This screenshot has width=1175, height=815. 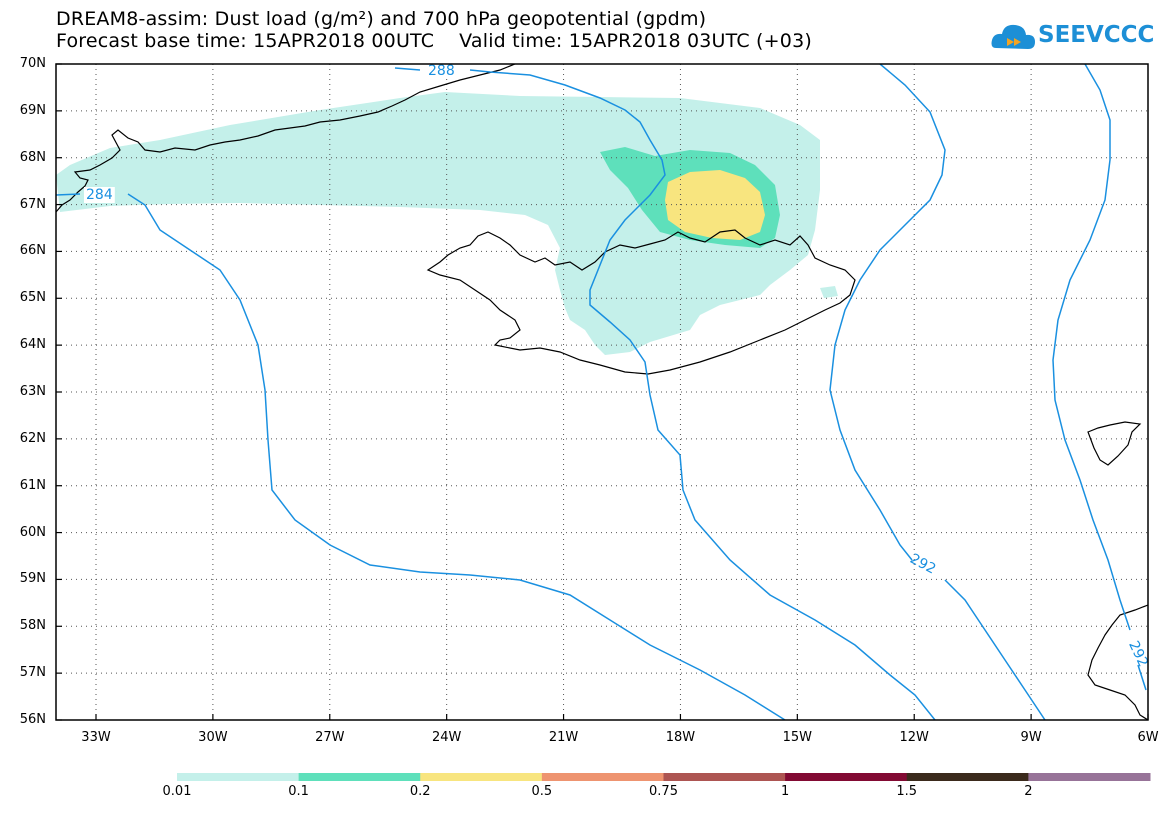 I want to click on lat-tick-label: 63N, so click(x=32, y=391).